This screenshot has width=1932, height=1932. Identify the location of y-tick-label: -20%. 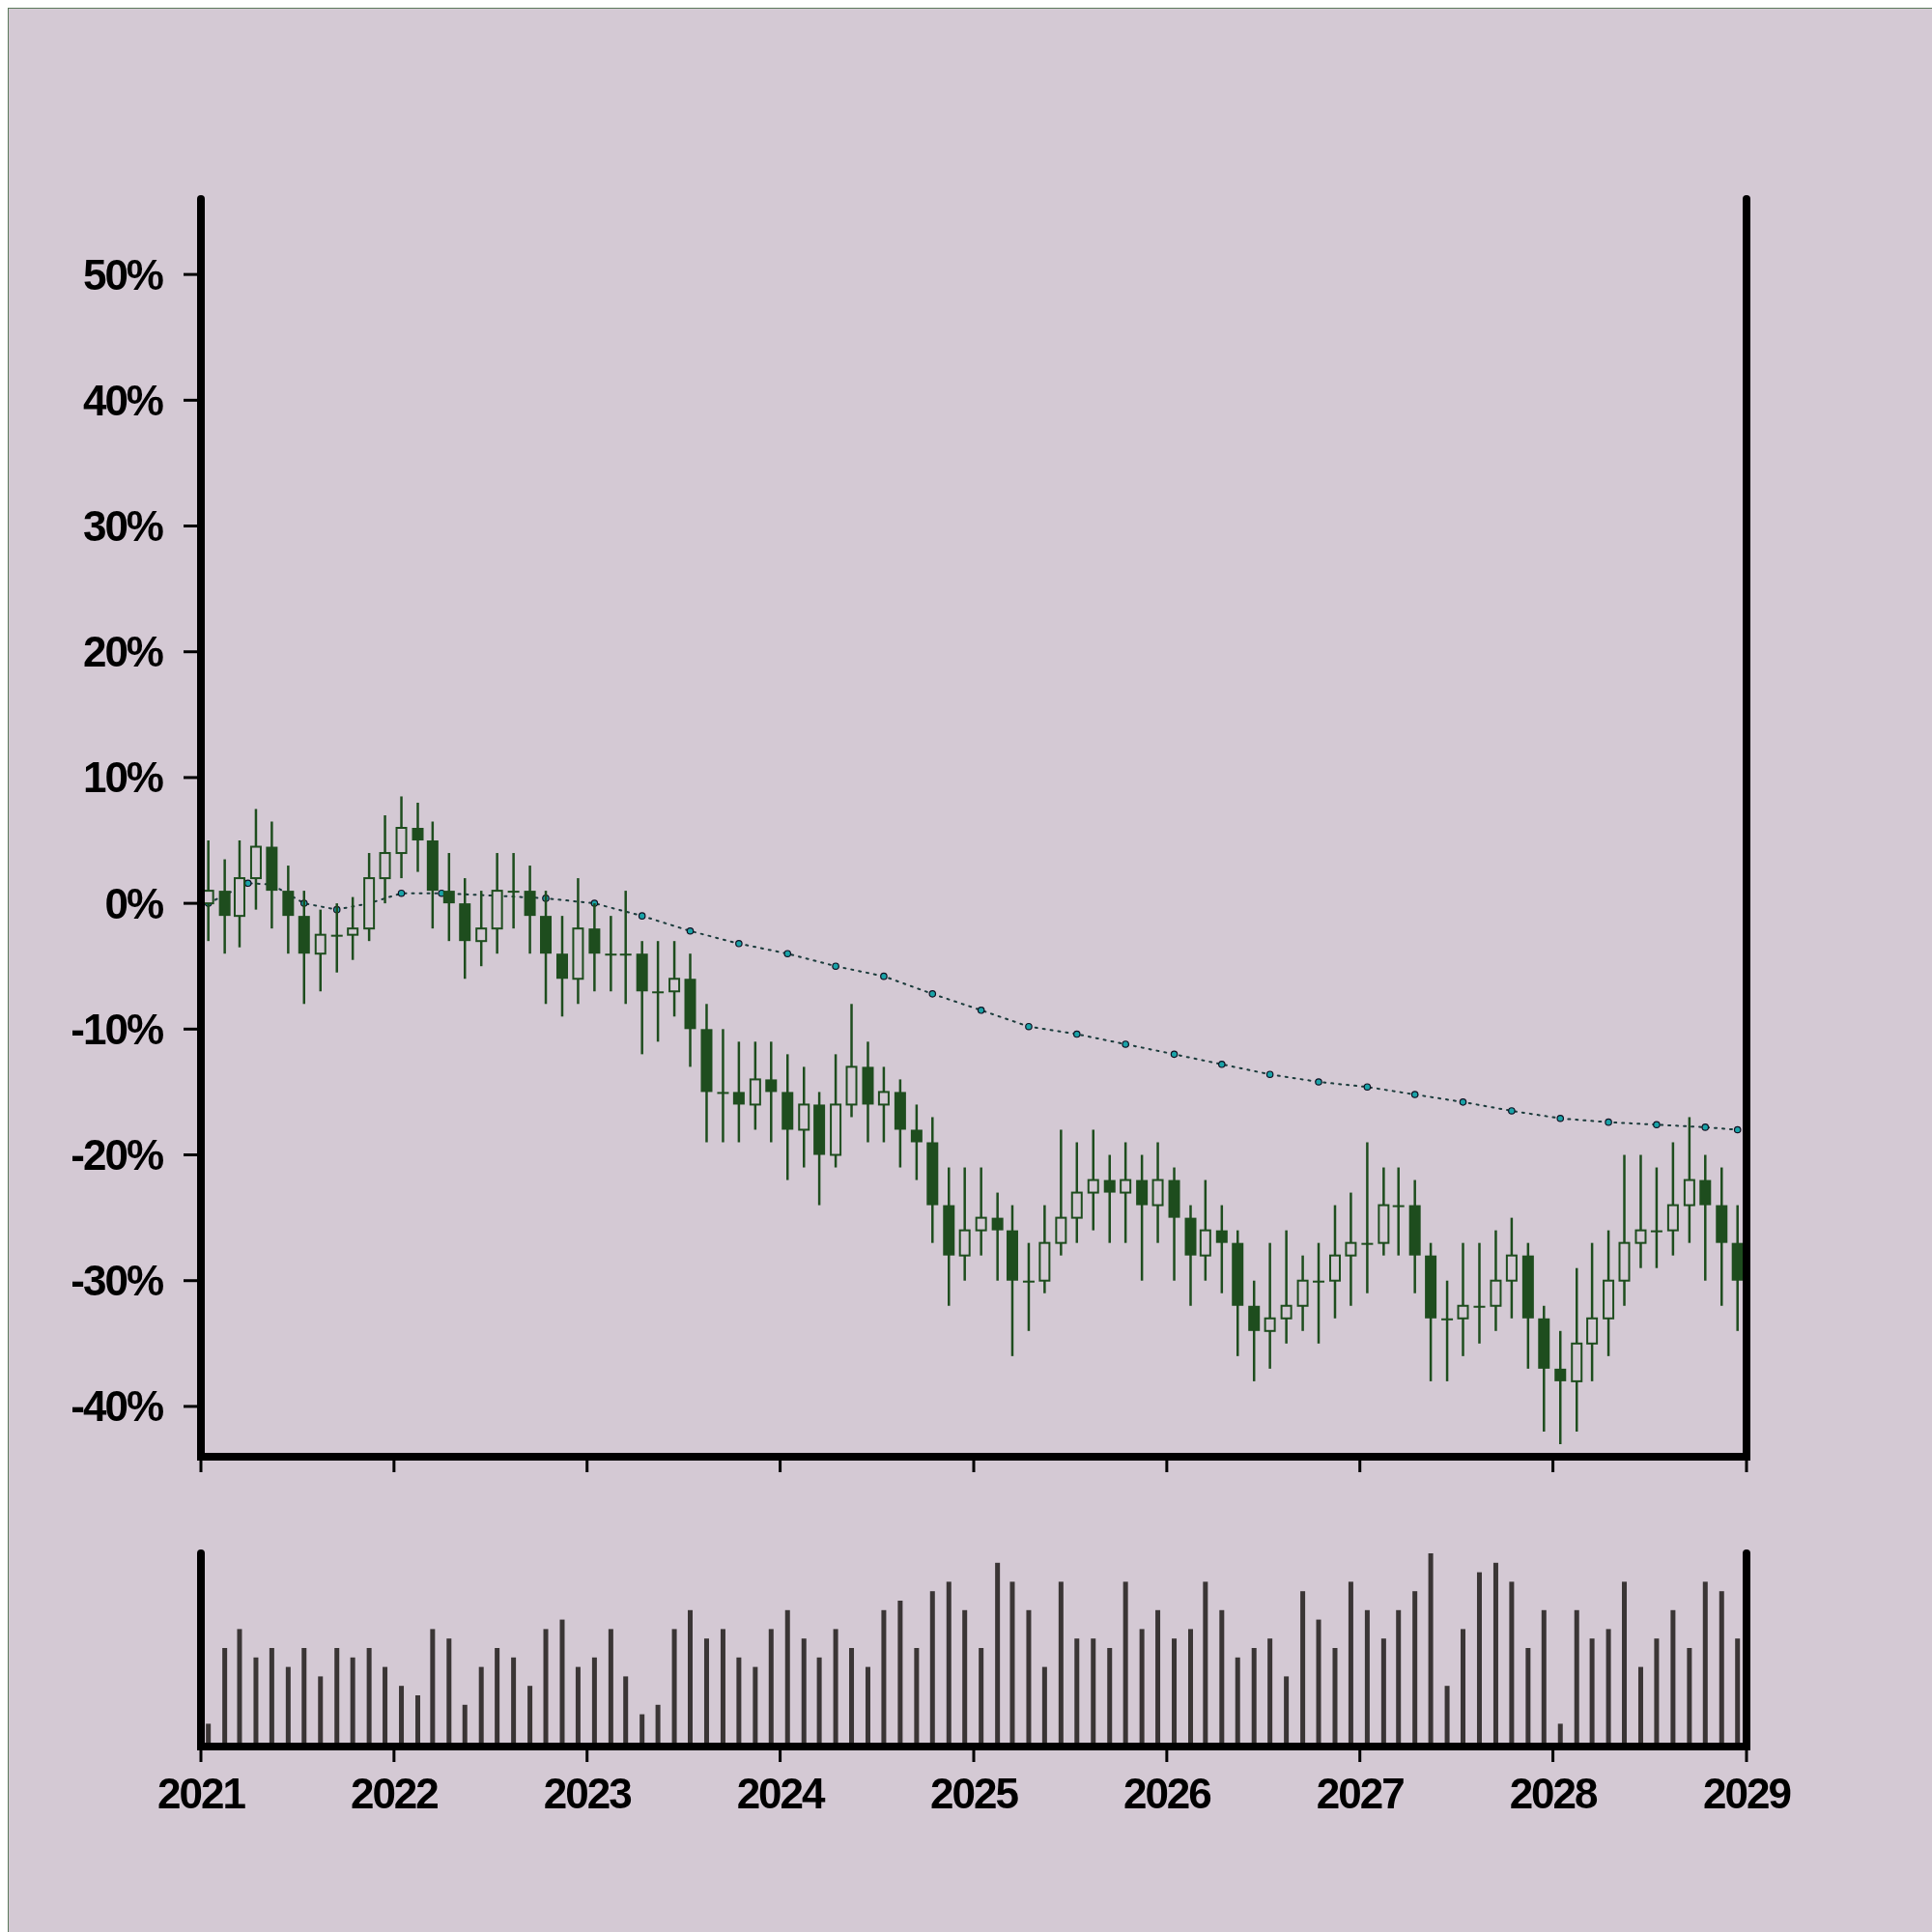
(117, 1155).